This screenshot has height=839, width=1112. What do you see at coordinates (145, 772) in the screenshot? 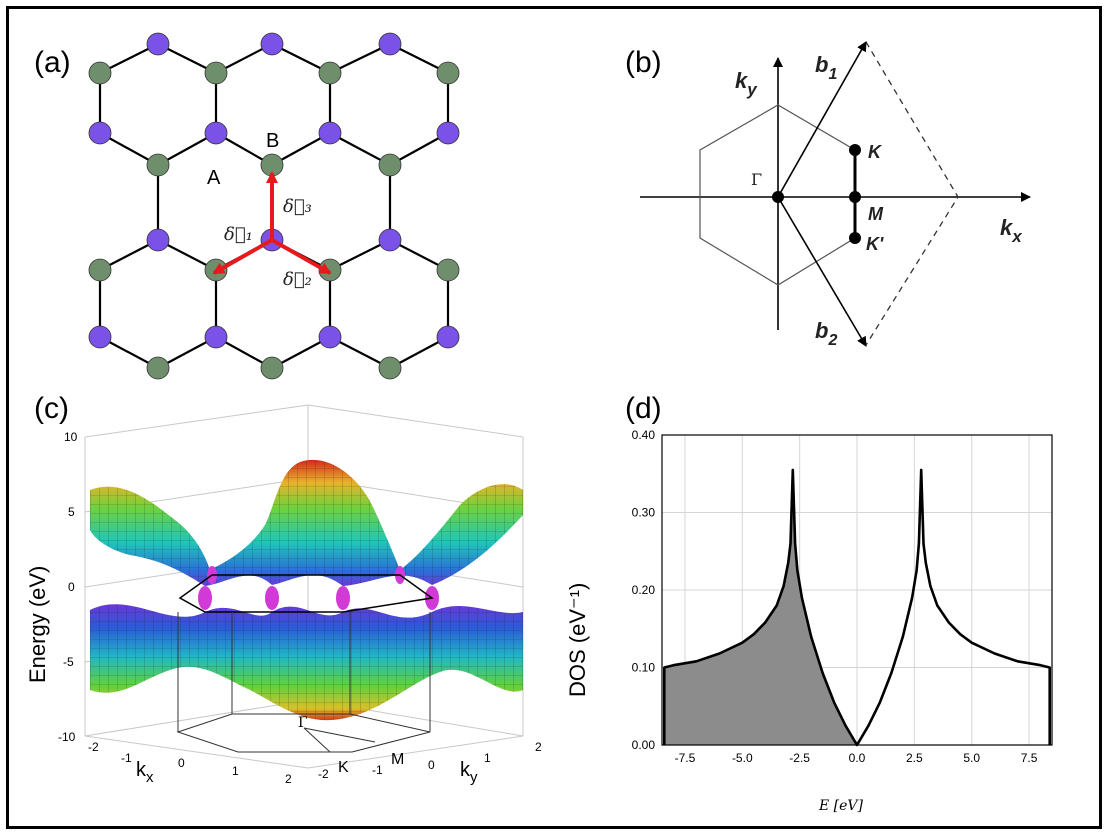
I see `kx-axis-label: kx` at bounding box center [145, 772].